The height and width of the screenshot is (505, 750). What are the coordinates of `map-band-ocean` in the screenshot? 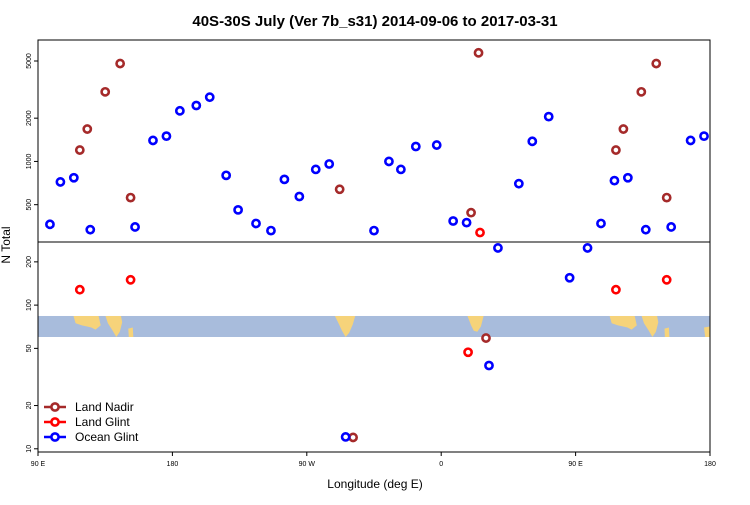 It's located at (374, 326).